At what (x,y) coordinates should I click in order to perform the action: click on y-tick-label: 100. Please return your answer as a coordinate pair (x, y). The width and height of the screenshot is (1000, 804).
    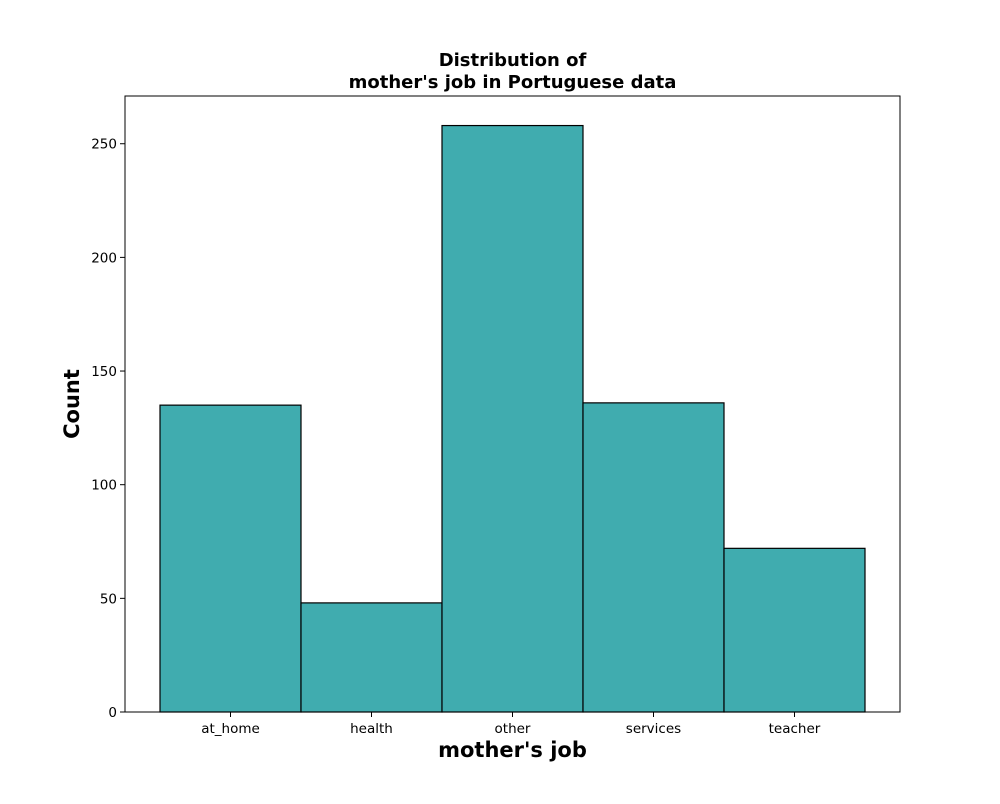
    Looking at the image, I should click on (104, 486).